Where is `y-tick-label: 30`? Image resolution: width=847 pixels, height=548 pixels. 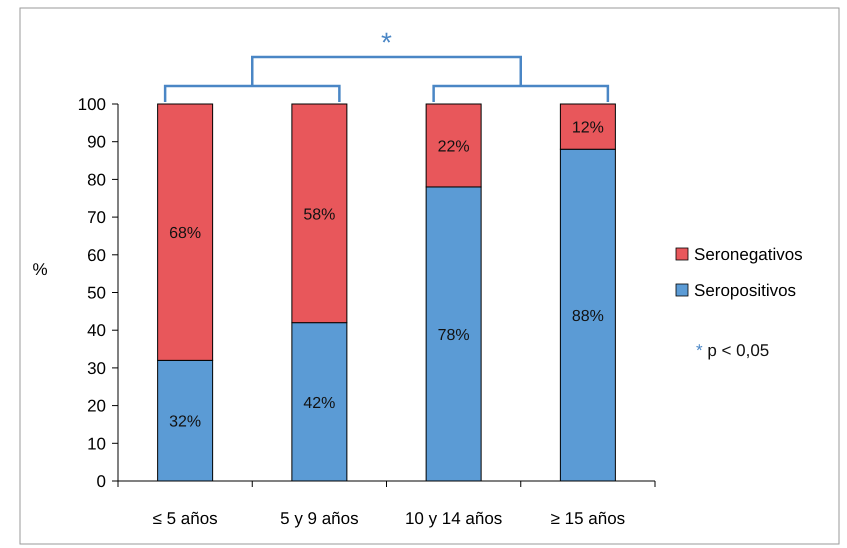
y-tick-label: 30 is located at coordinates (96, 368).